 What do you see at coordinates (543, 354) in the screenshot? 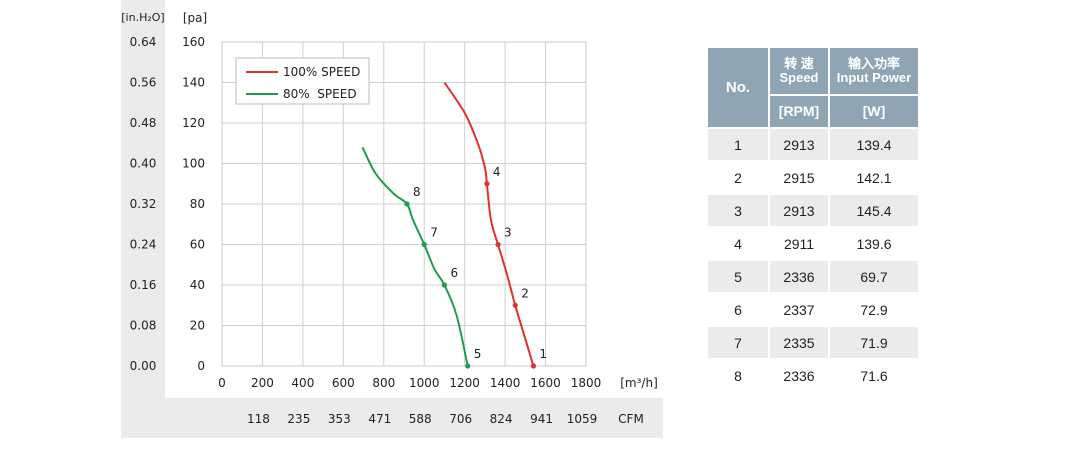
I see `data-point-label: 1` at bounding box center [543, 354].